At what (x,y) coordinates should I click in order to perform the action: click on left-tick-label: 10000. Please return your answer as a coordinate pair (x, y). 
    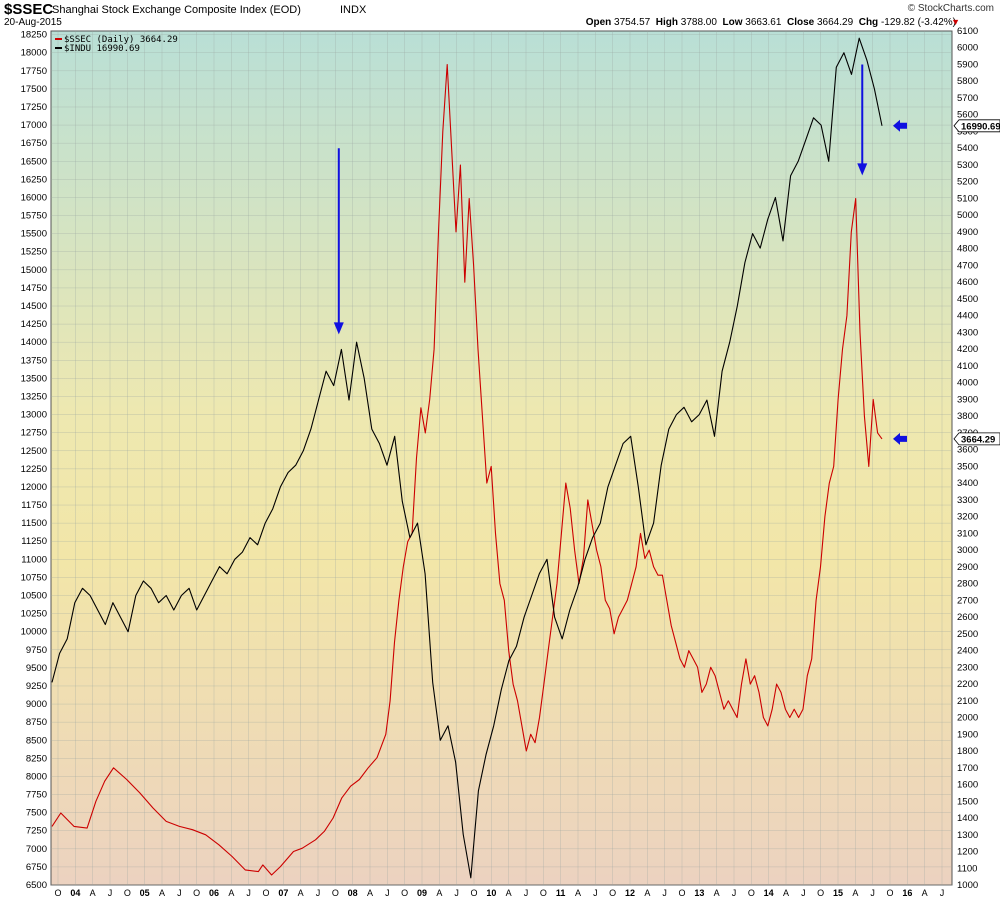
    Looking at the image, I should click on (34, 632).